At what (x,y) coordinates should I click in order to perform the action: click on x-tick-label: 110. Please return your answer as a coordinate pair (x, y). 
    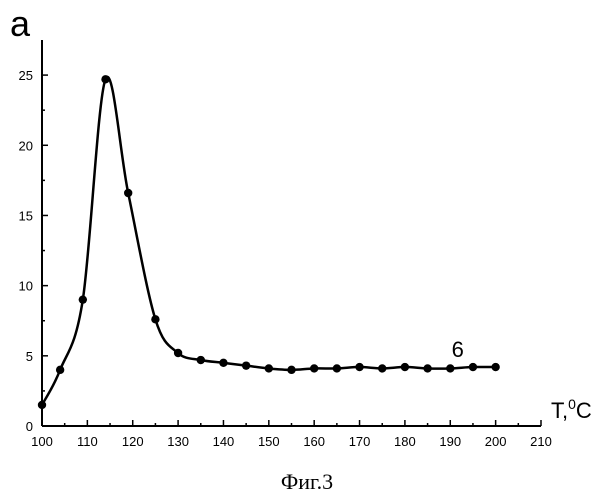
    Looking at the image, I should click on (87, 441).